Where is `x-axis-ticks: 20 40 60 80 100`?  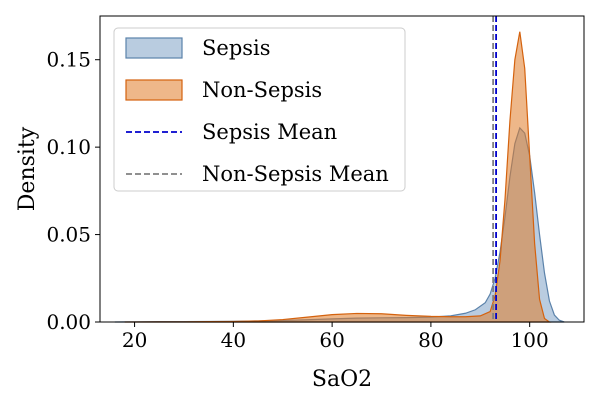 x-axis-ticks: 20 40 60 80 100 is located at coordinates (335, 337).